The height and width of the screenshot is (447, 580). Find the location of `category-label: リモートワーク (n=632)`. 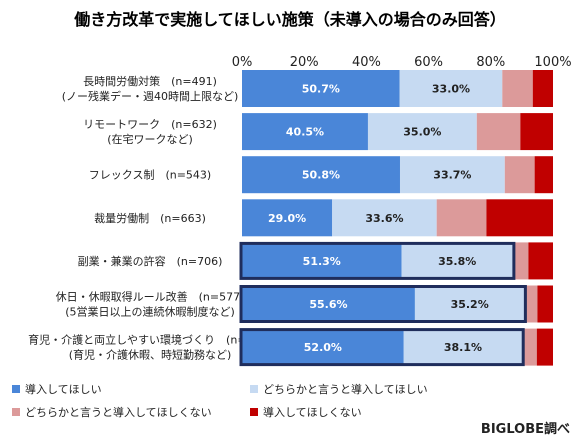

category-label: リモートワーク (n=632) is located at coordinates (150, 124).